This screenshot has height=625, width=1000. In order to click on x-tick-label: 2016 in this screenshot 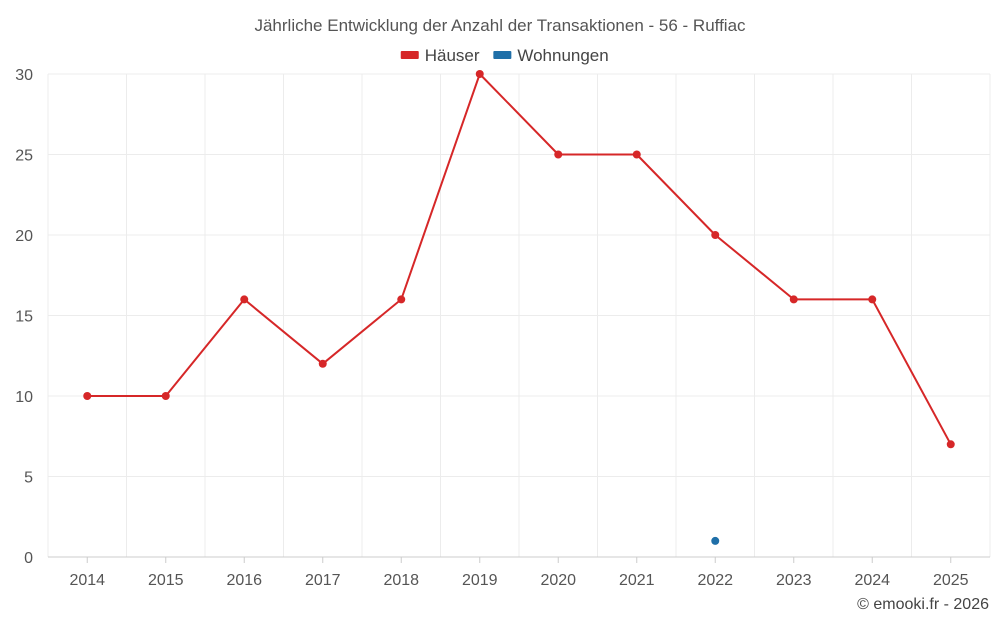, I will do `click(244, 580)`.